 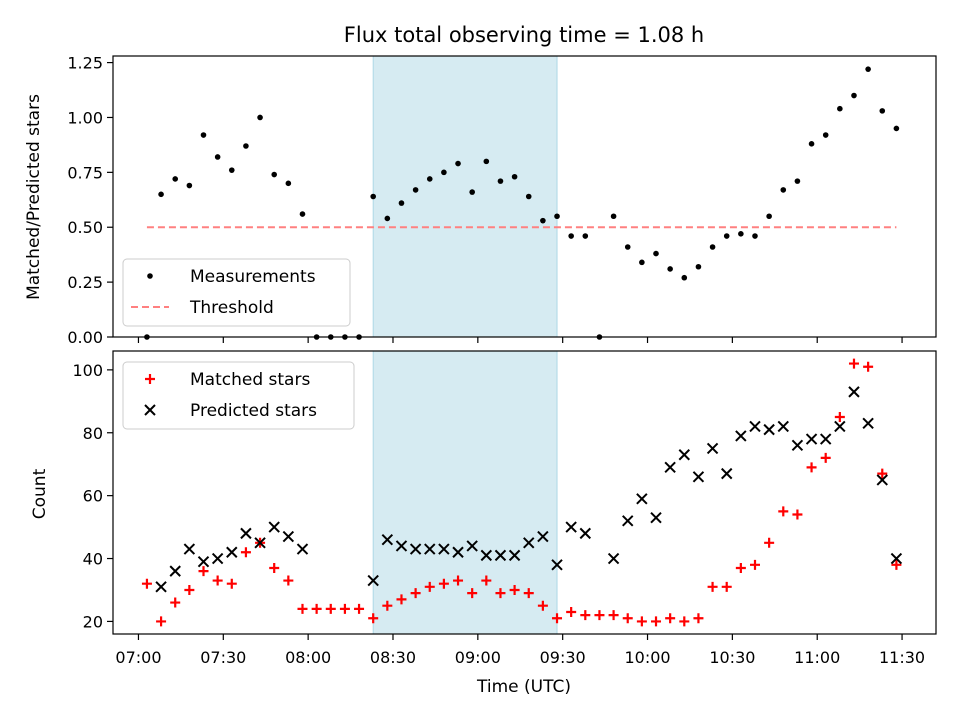 What do you see at coordinates (85, 63) in the screenshot?
I see `top-y-tick-label-5: 1.25` at bounding box center [85, 63].